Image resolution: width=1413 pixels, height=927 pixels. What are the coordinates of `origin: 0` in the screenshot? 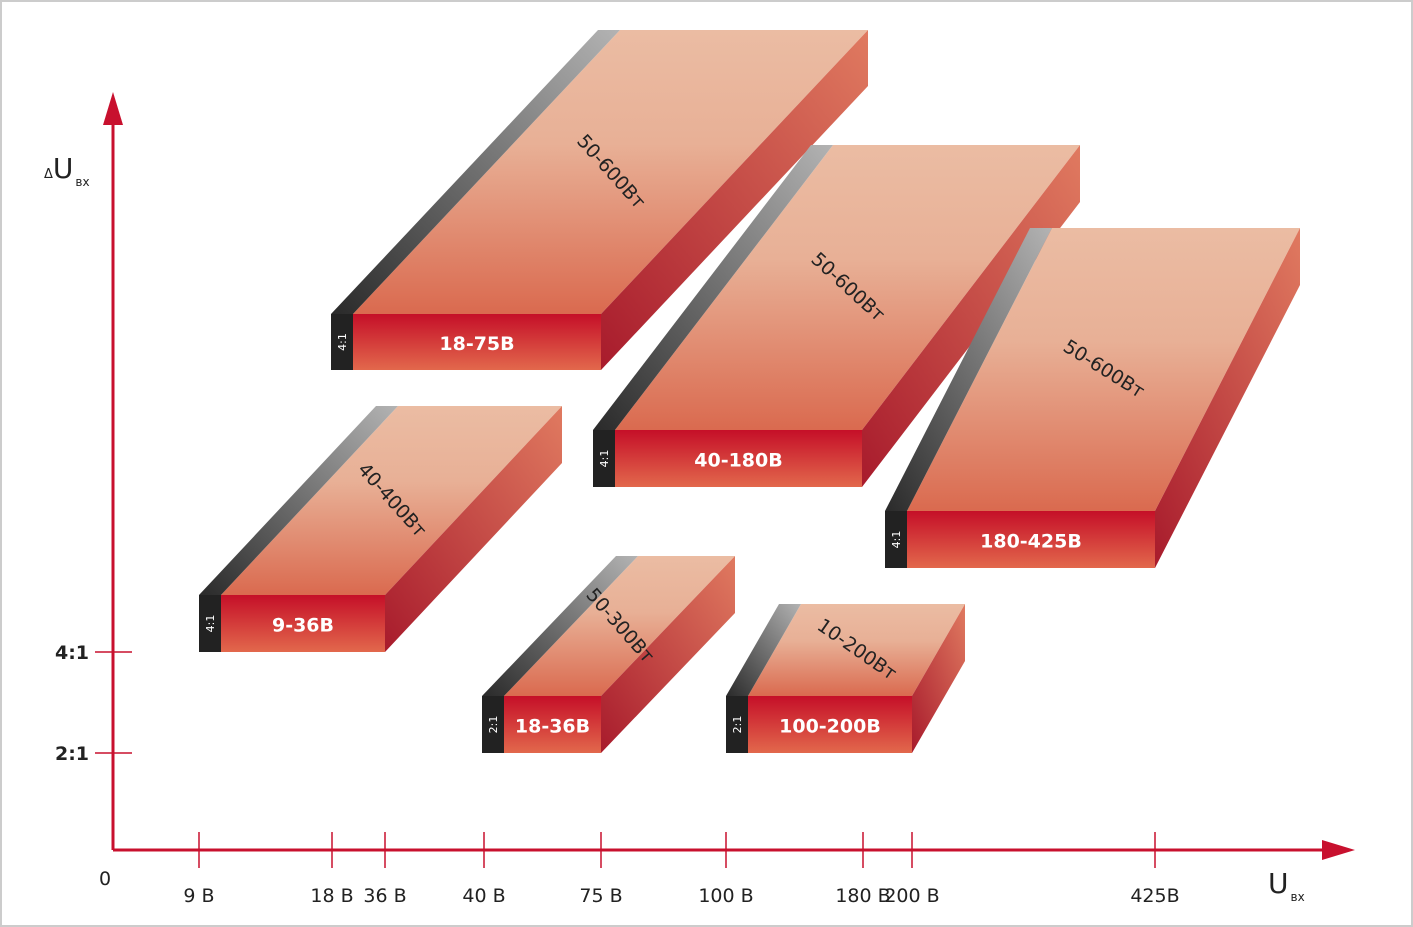 It's located at (105, 879).